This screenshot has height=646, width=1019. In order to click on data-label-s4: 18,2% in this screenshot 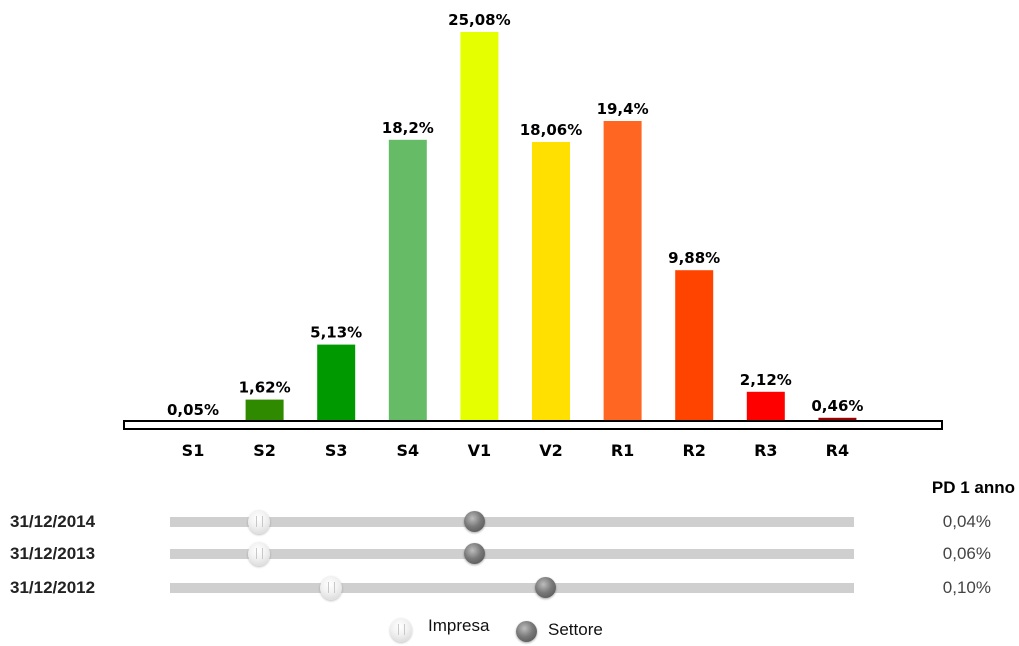, I will do `click(408, 128)`.